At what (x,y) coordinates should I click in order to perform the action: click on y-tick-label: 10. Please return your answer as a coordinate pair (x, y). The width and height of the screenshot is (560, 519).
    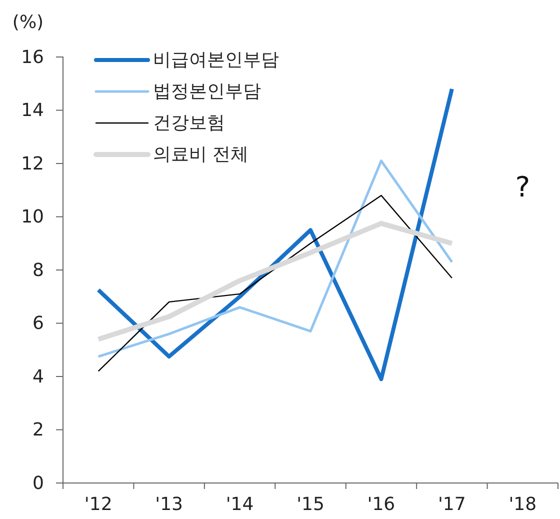
    Looking at the image, I should click on (32, 217).